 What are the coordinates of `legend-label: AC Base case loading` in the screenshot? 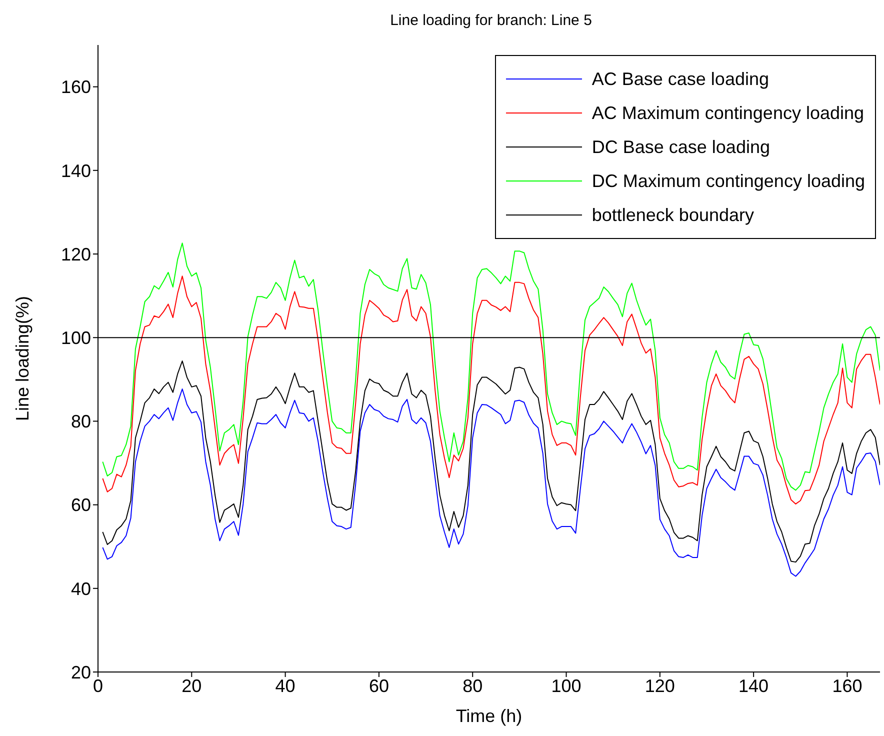 It's located at (680, 79).